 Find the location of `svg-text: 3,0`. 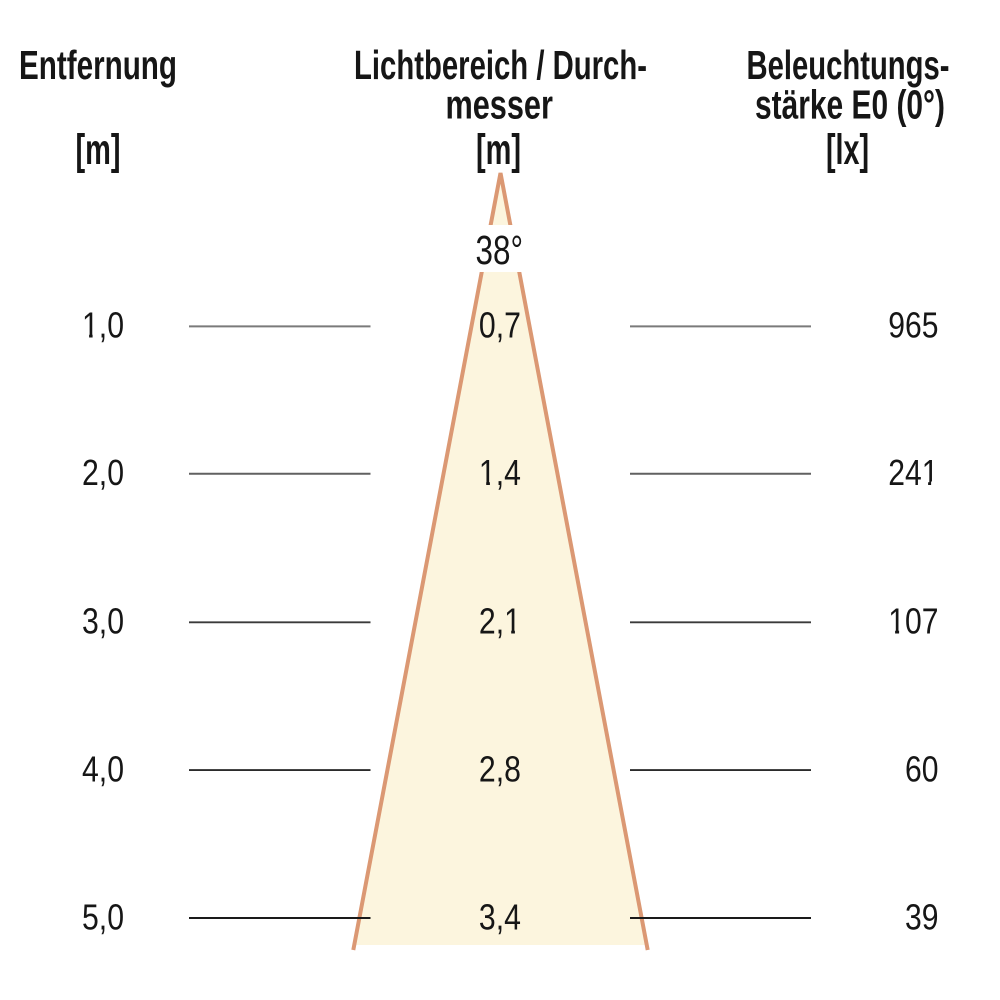

svg-text: 3,0 is located at coordinates (103, 621).